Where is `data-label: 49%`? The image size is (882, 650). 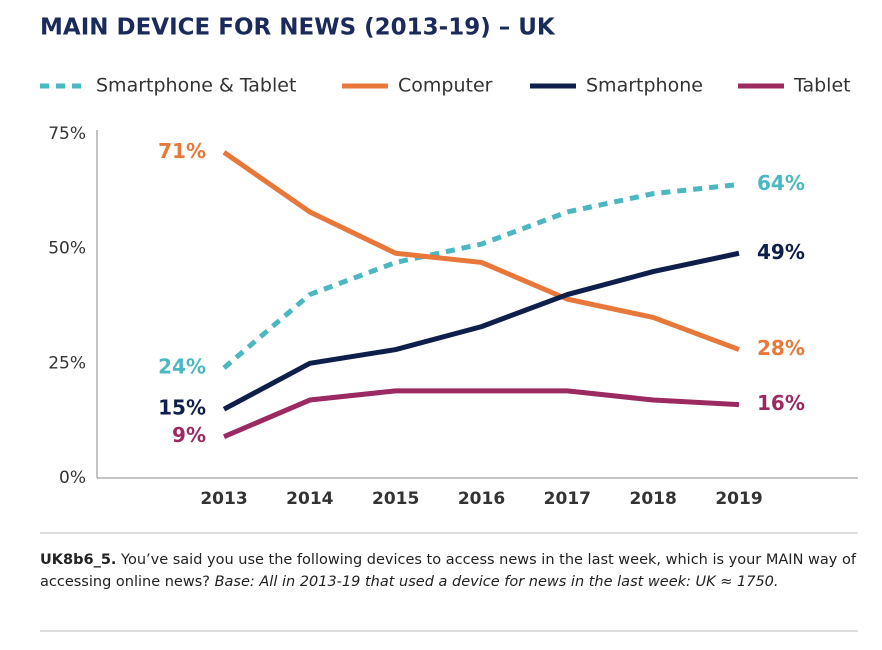 data-label: 49% is located at coordinates (781, 252).